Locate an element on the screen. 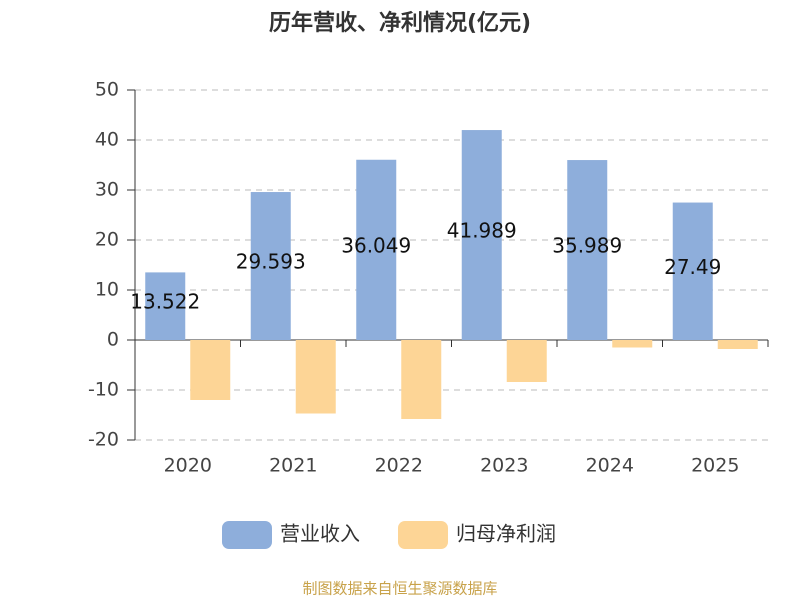  data-label: 41.989 is located at coordinates (482, 231).